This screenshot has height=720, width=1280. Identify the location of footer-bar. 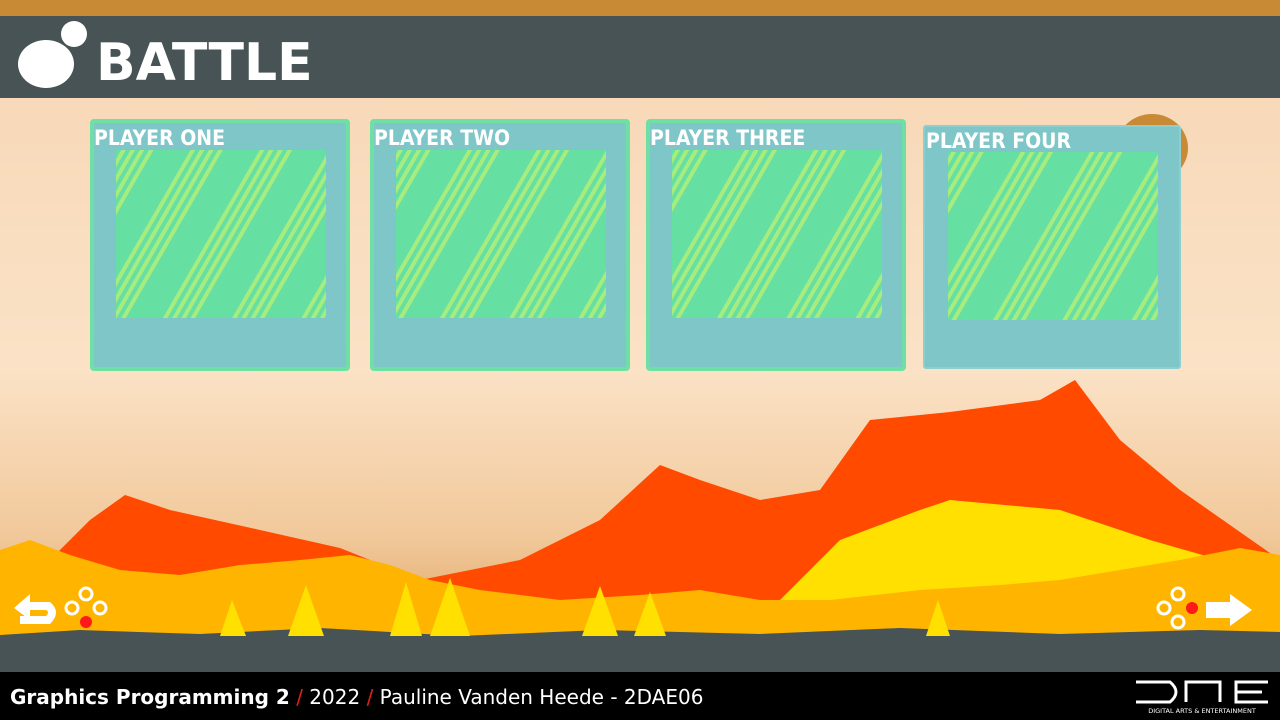
(640, 696).